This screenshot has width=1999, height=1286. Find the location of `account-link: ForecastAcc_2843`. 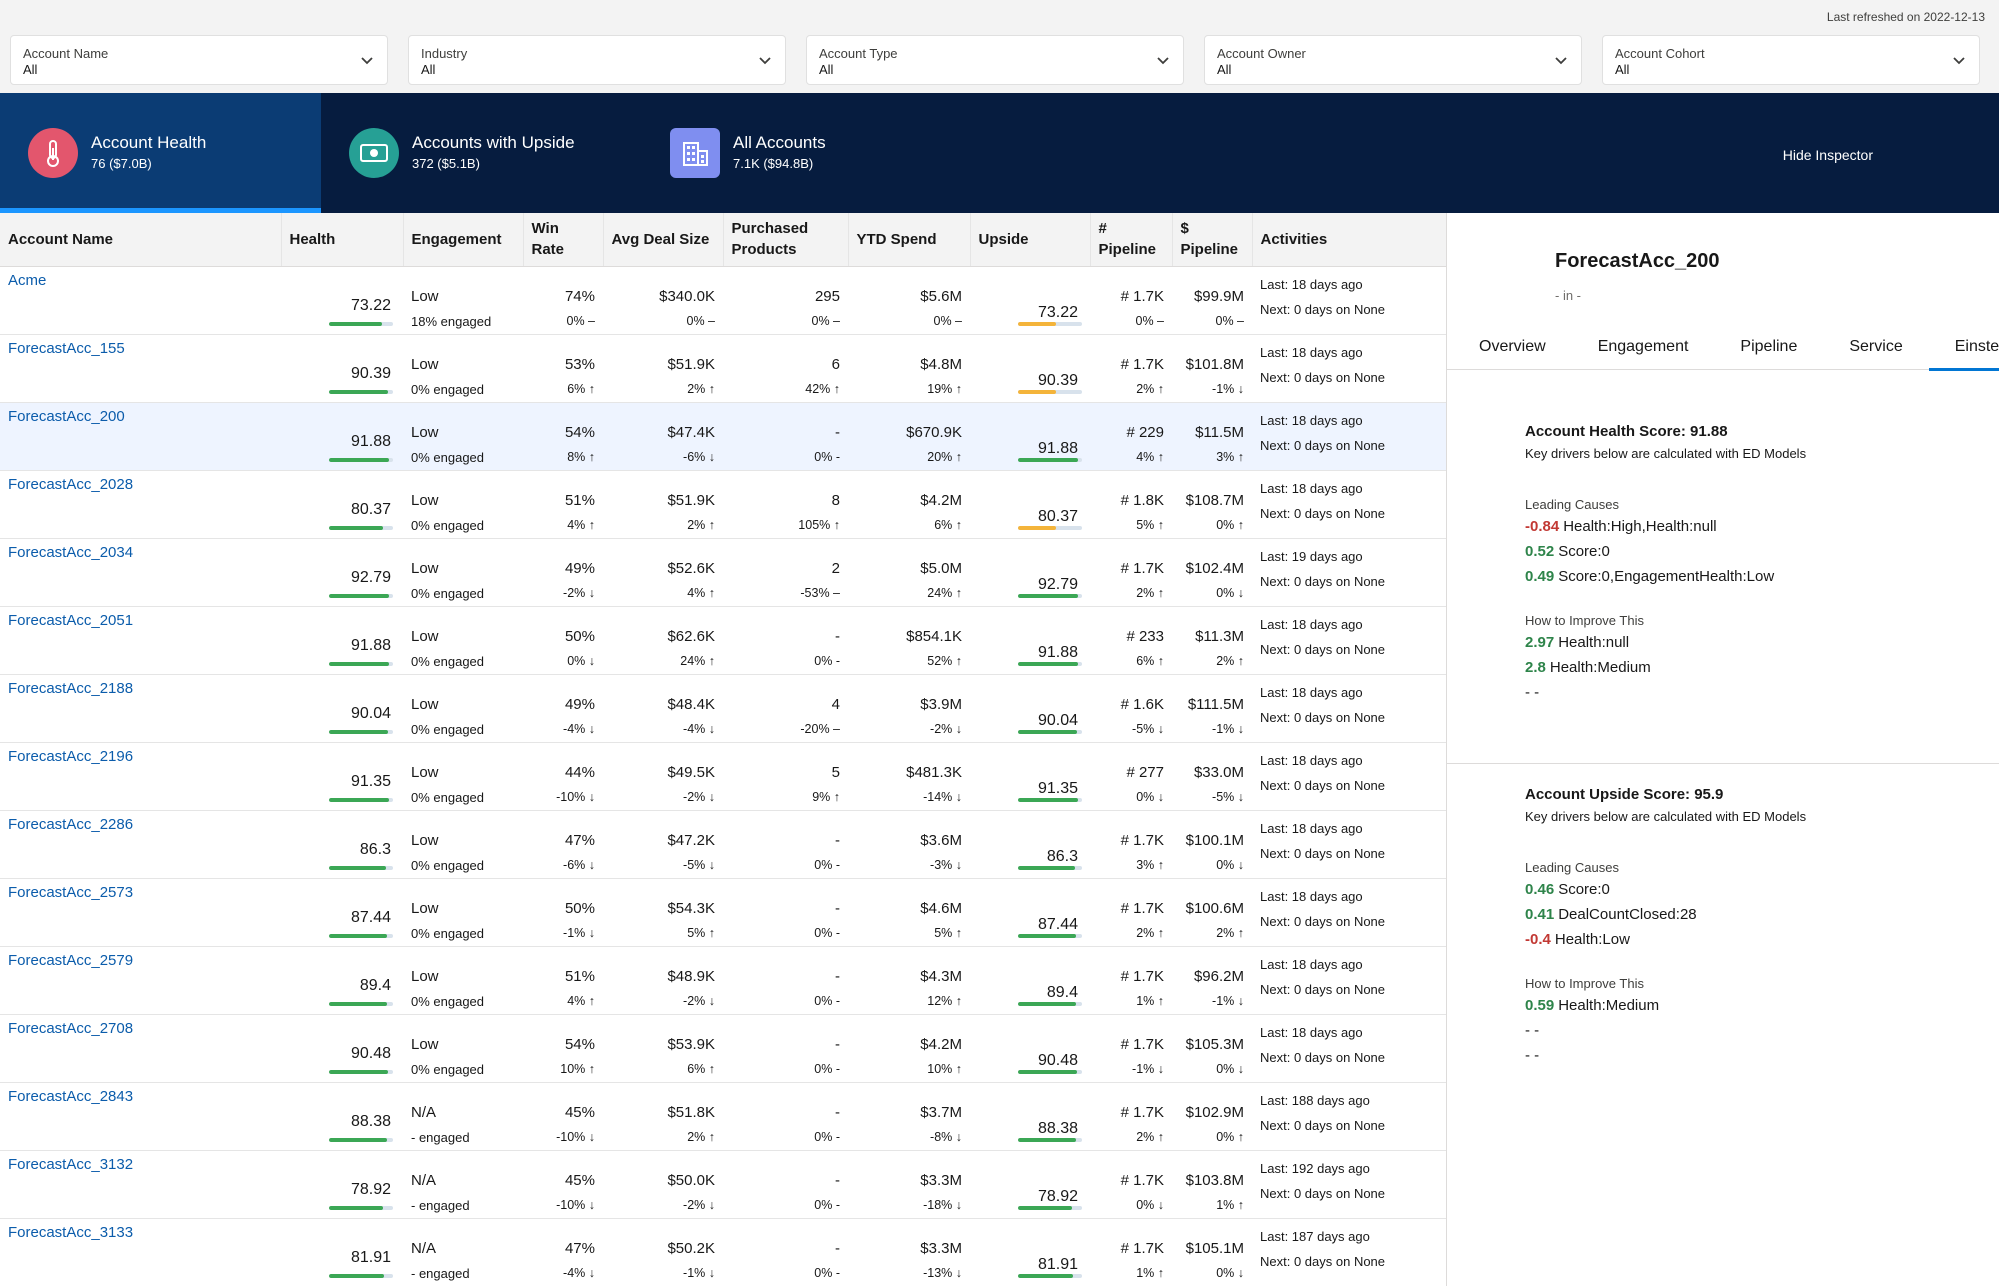

account-link: ForecastAcc_2843 is located at coordinates (71, 1096).